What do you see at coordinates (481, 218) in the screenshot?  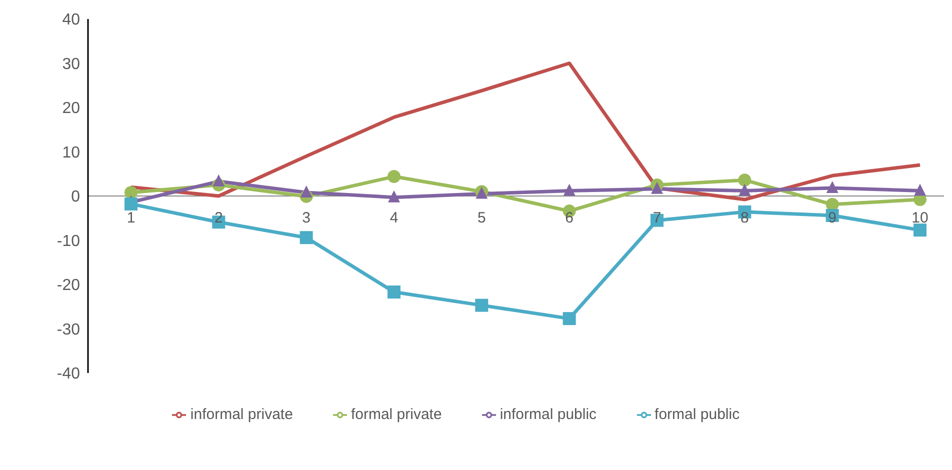 I see `x-tick-label: 5` at bounding box center [481, 218].